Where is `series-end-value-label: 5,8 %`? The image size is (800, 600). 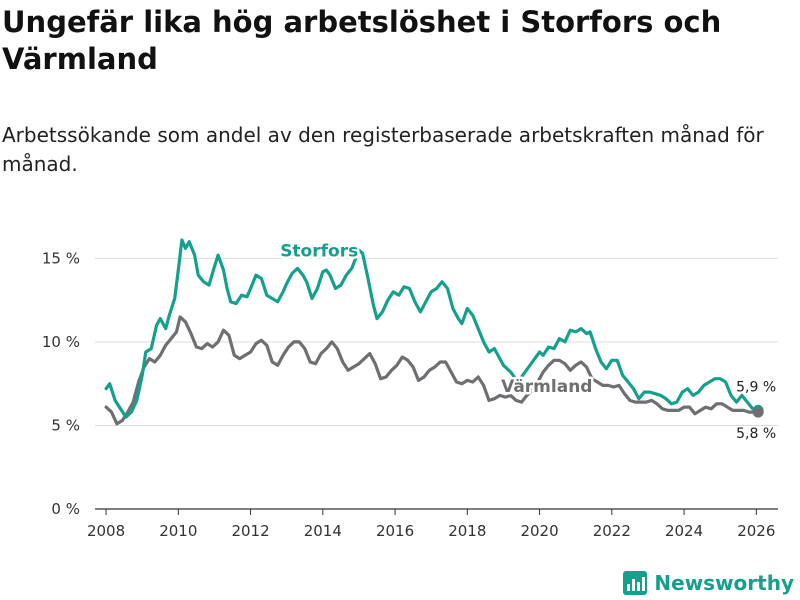
series-end-value-label: 5,8 % is located at coordinates (756, 434).